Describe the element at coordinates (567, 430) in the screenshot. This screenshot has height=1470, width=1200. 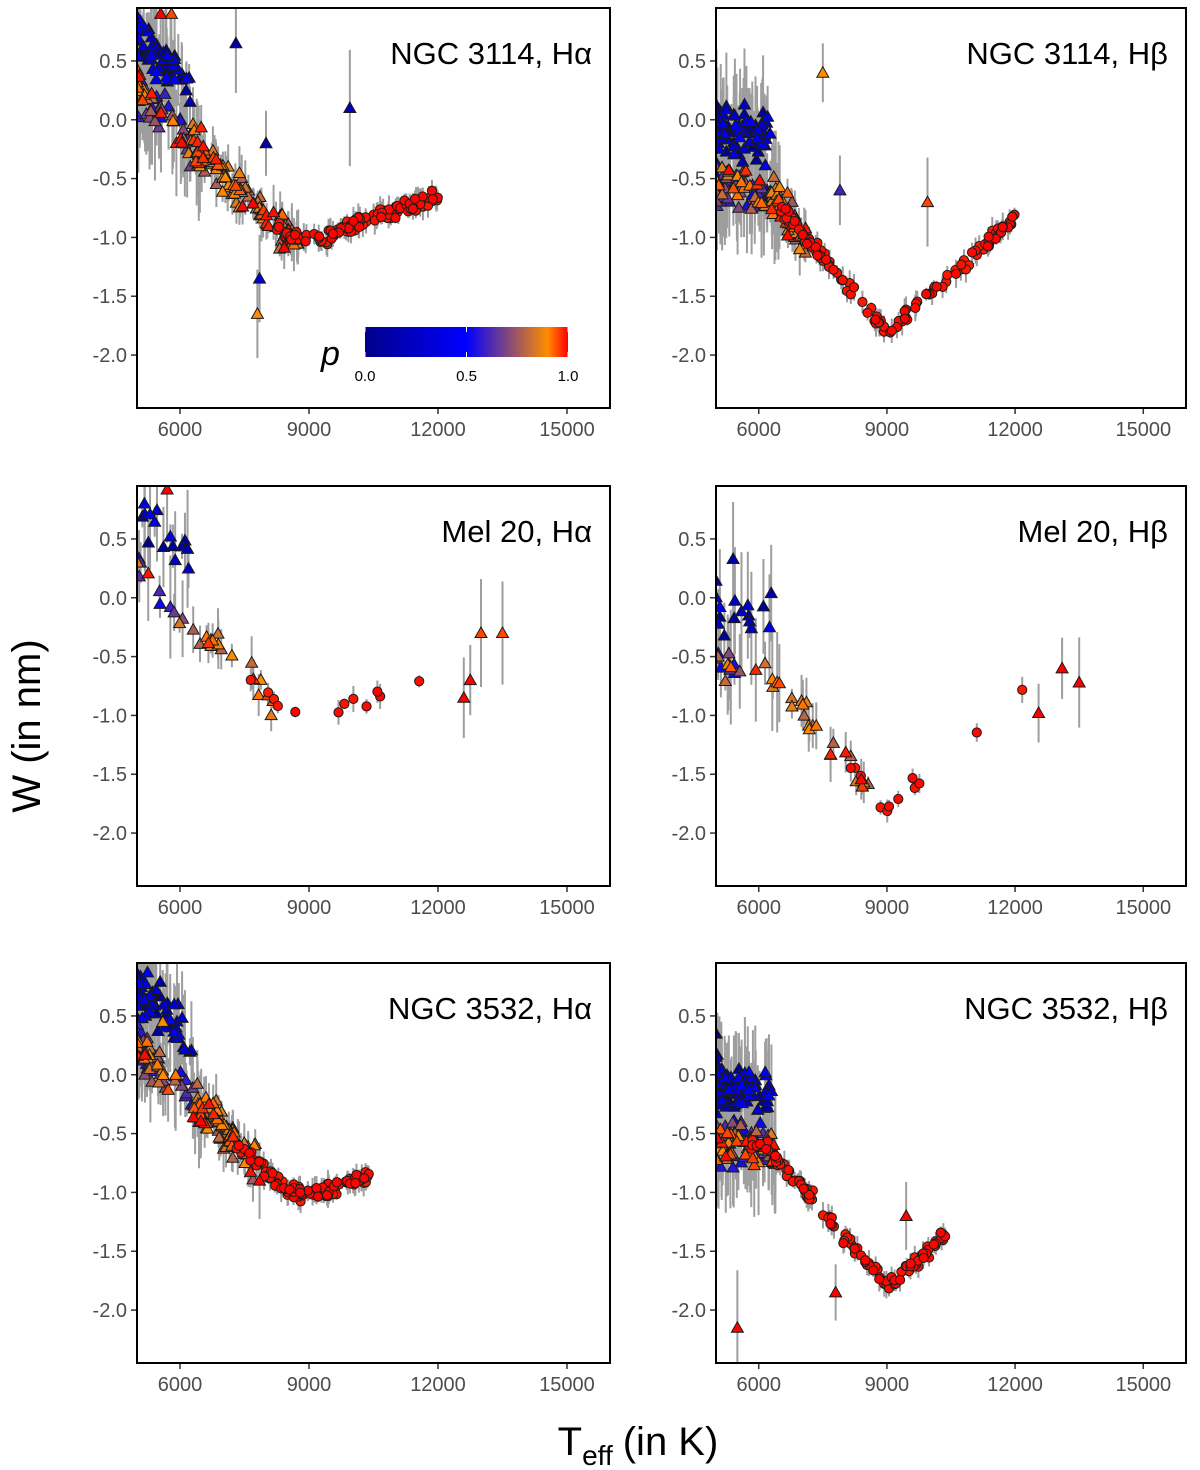
I see `x-tick-label: 15000` at that location.